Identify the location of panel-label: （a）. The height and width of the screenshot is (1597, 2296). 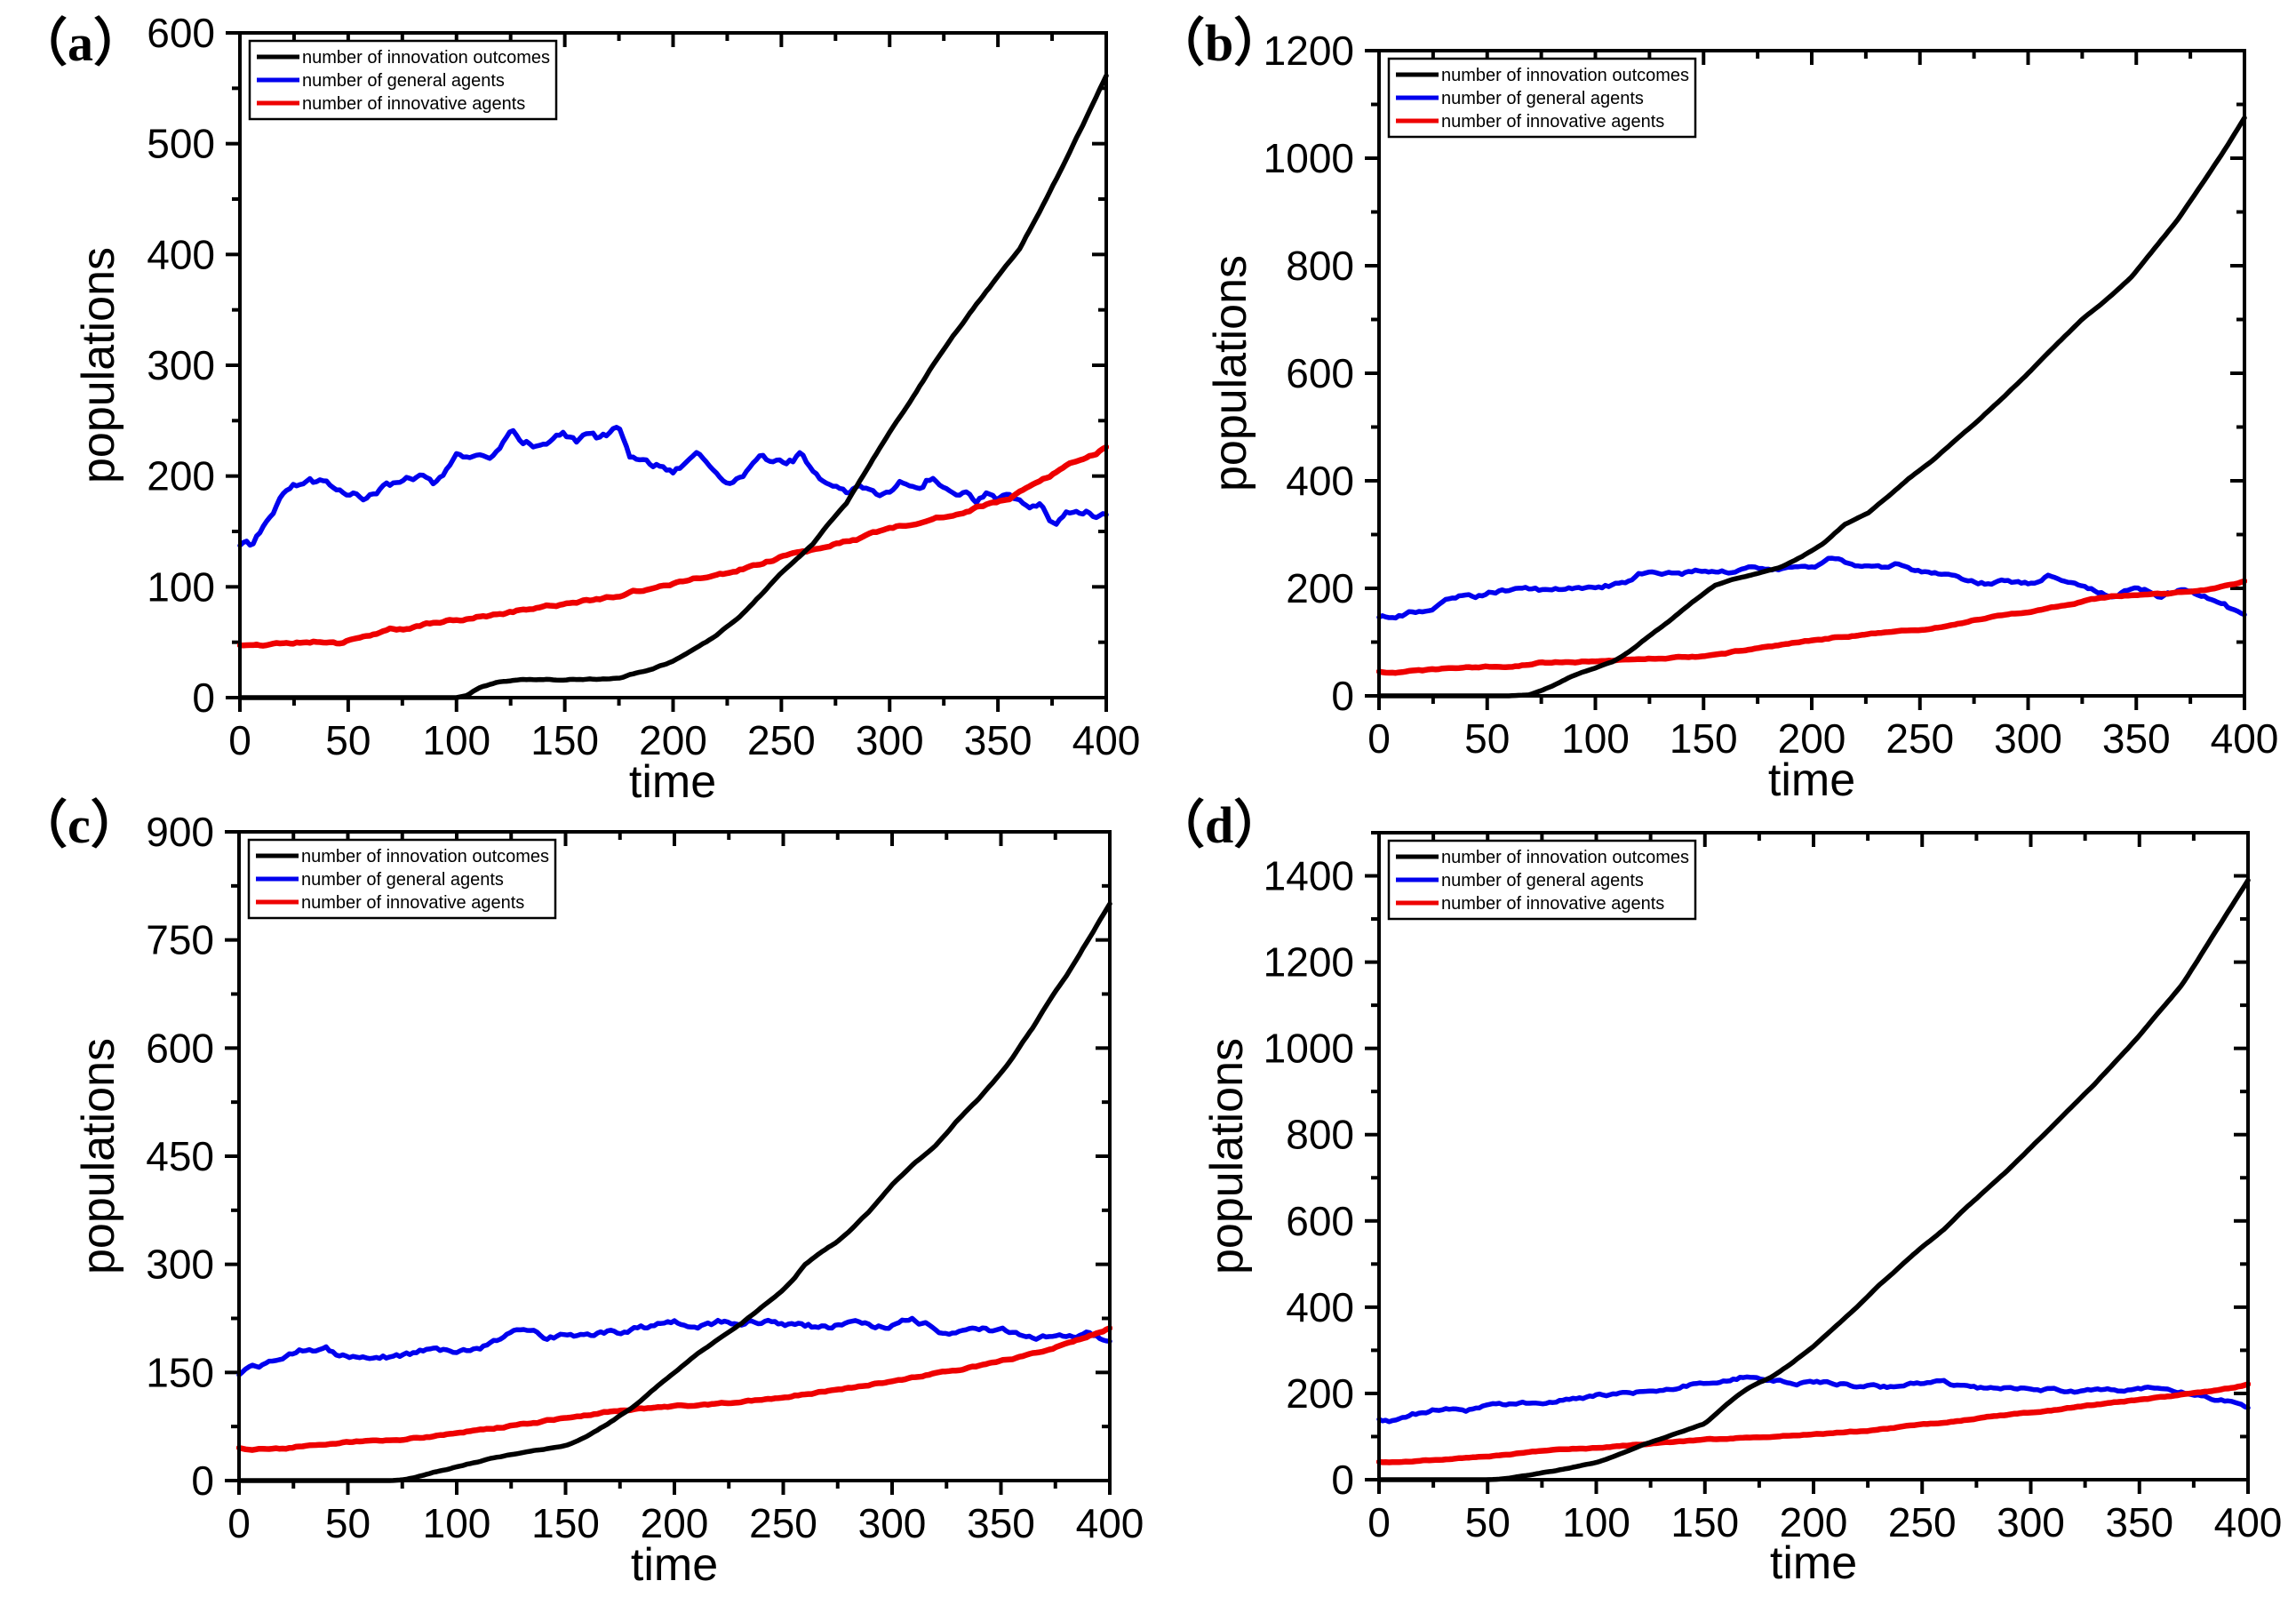
(81, 43).